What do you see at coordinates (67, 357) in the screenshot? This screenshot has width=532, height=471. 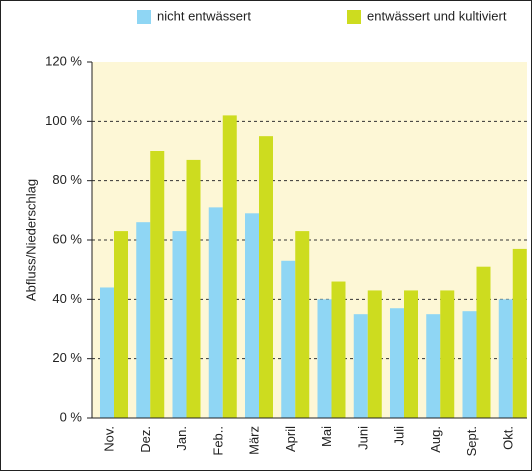 I see `y-tick-label: 20 %` at bounding box center [67, 357].